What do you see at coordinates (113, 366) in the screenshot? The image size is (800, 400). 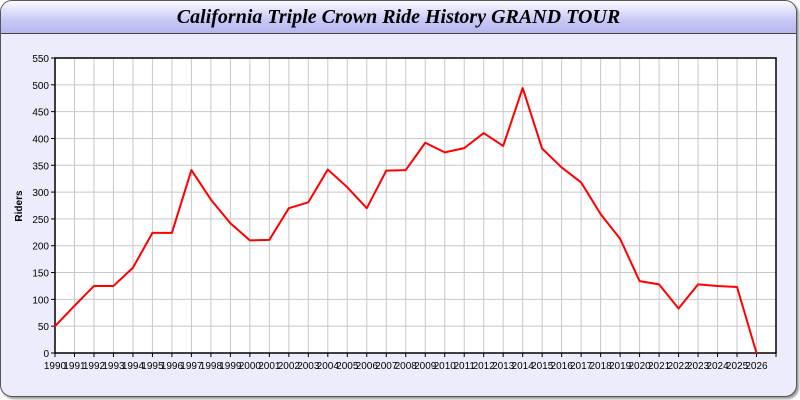 I see `x-tick-label: 1993` at bounding box center [113, 366].